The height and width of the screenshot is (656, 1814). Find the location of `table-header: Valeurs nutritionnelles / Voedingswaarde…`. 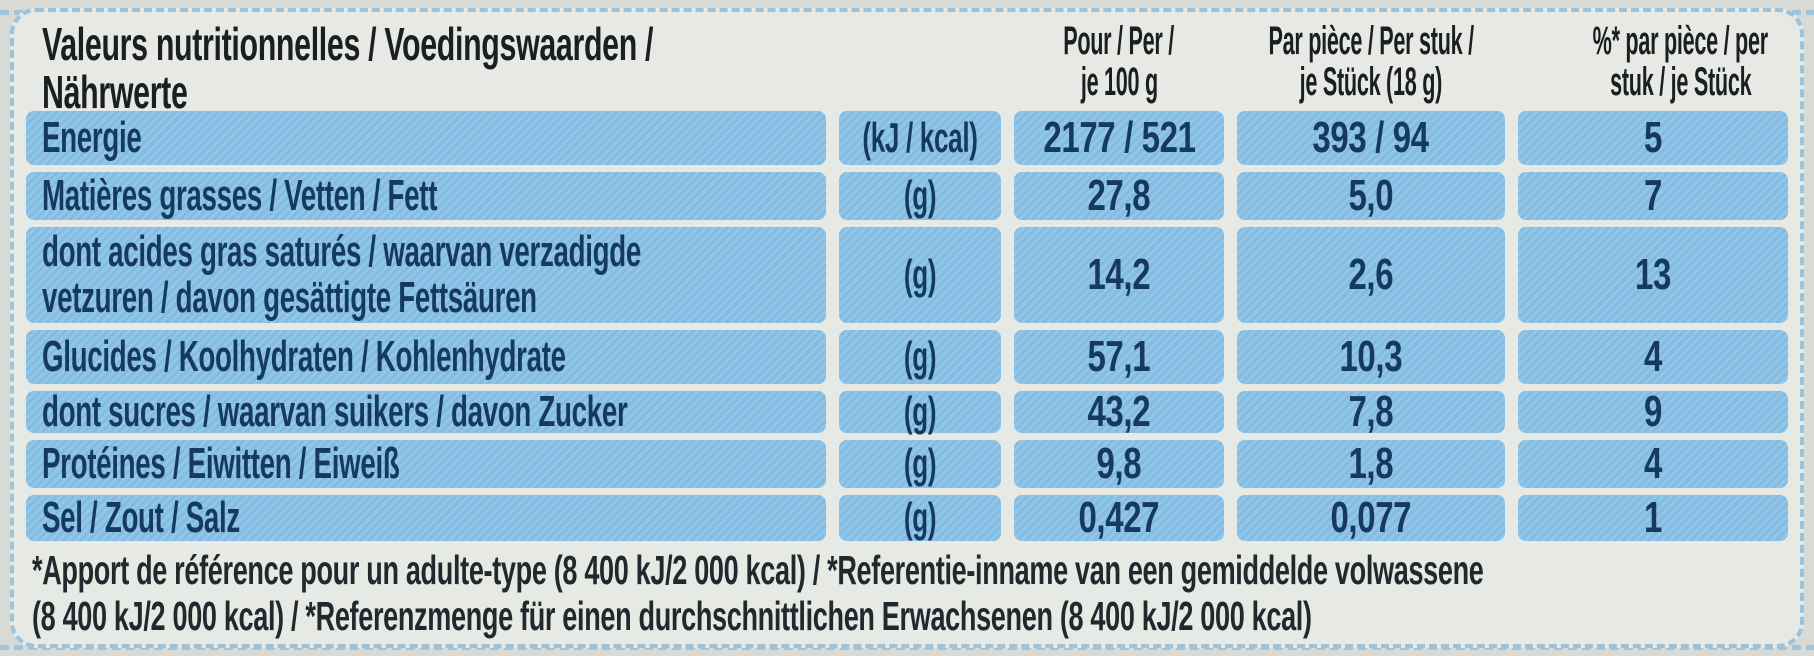

table-header: Valeurs nutritionnelles / Voedingswaarde… is located at coordinates (907, 67).